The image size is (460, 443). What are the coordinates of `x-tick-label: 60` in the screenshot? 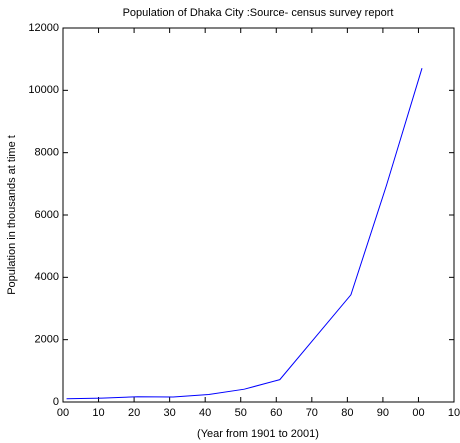 It's located at (276, 413).